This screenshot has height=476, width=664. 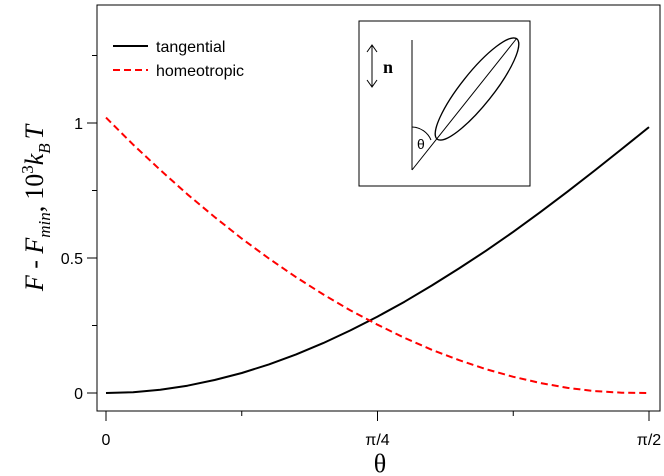 What do you see at coordinates (72, 259) in the screenshot?
I see `y-tick-label-1: 0.5` at bounding box center [72, 259].